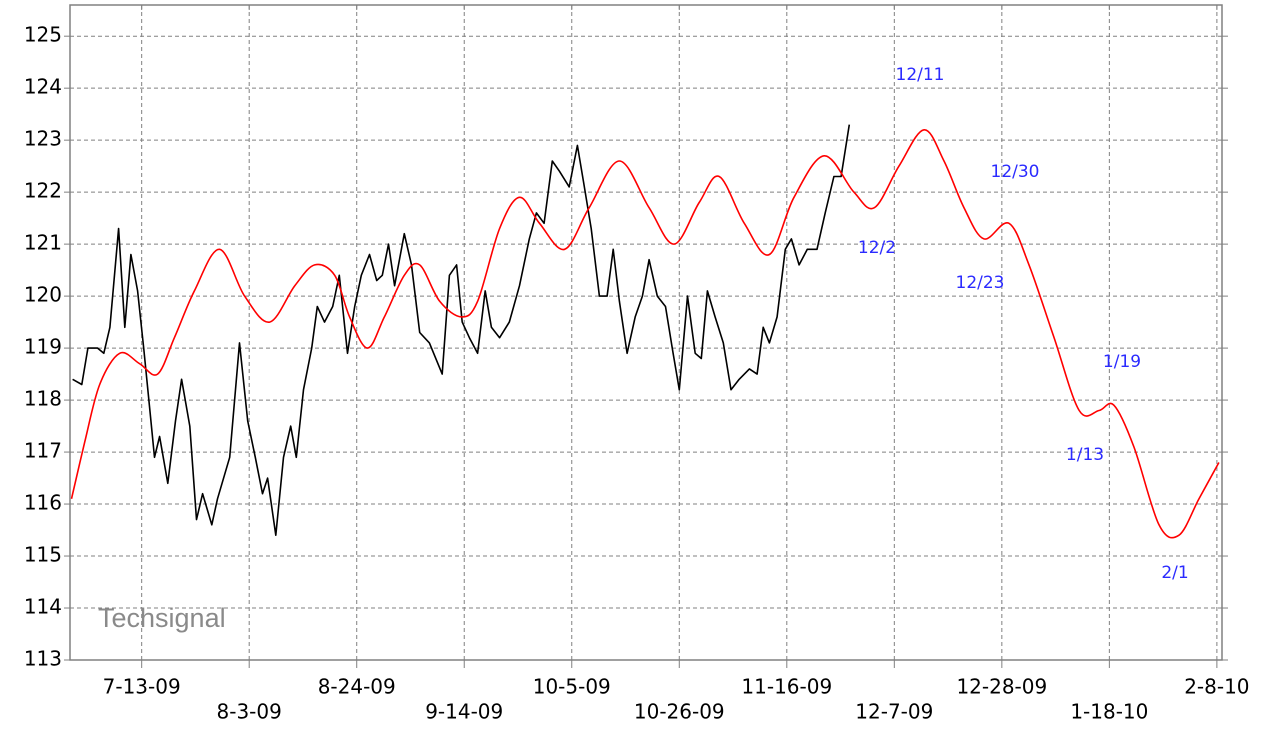 The image size is (1276, 730). Describe the element at coordinates (464, 712) in the screenshot. I see `x-tick-label: 9-14-09` at that location.